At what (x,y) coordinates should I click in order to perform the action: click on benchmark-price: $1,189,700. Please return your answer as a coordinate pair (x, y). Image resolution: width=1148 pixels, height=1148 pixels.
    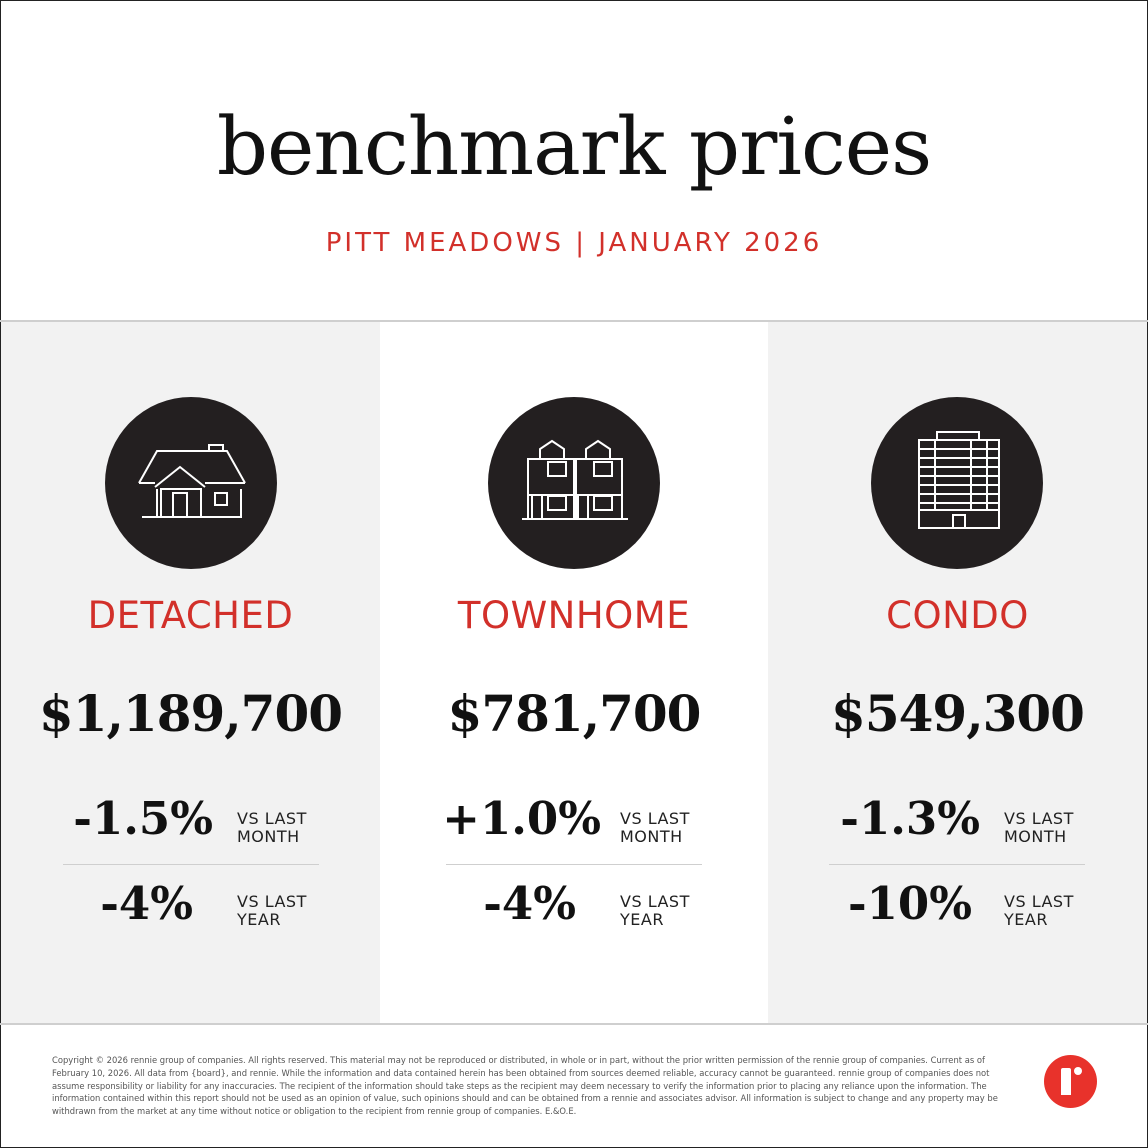
    Looking at the image, I should click on (190, 713).